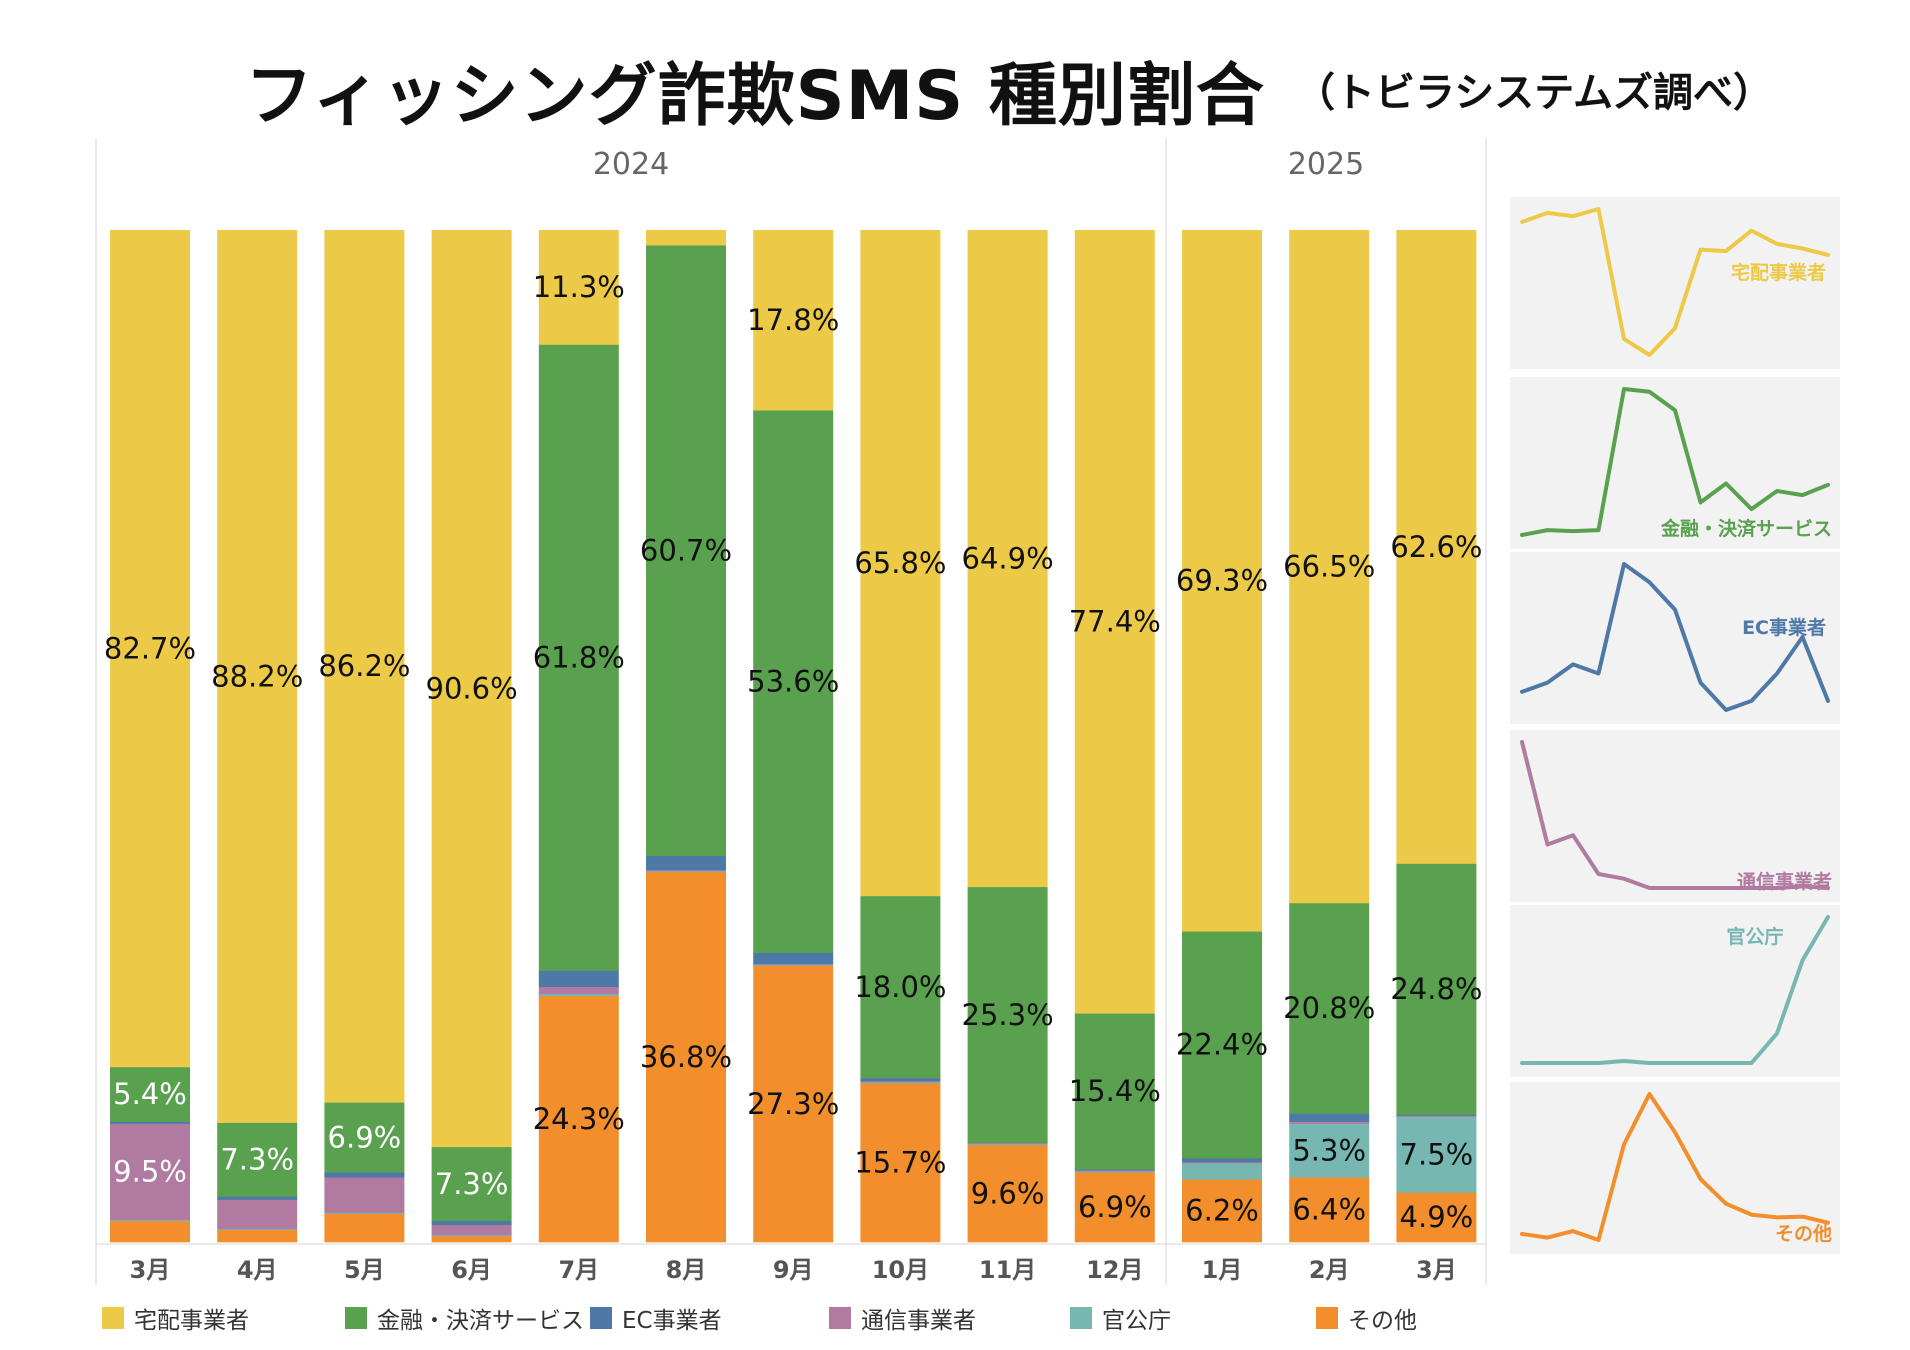 The image size is (1910, 1350). I want to click on x-tick-label-9: 12月, so click(1114, 1270).